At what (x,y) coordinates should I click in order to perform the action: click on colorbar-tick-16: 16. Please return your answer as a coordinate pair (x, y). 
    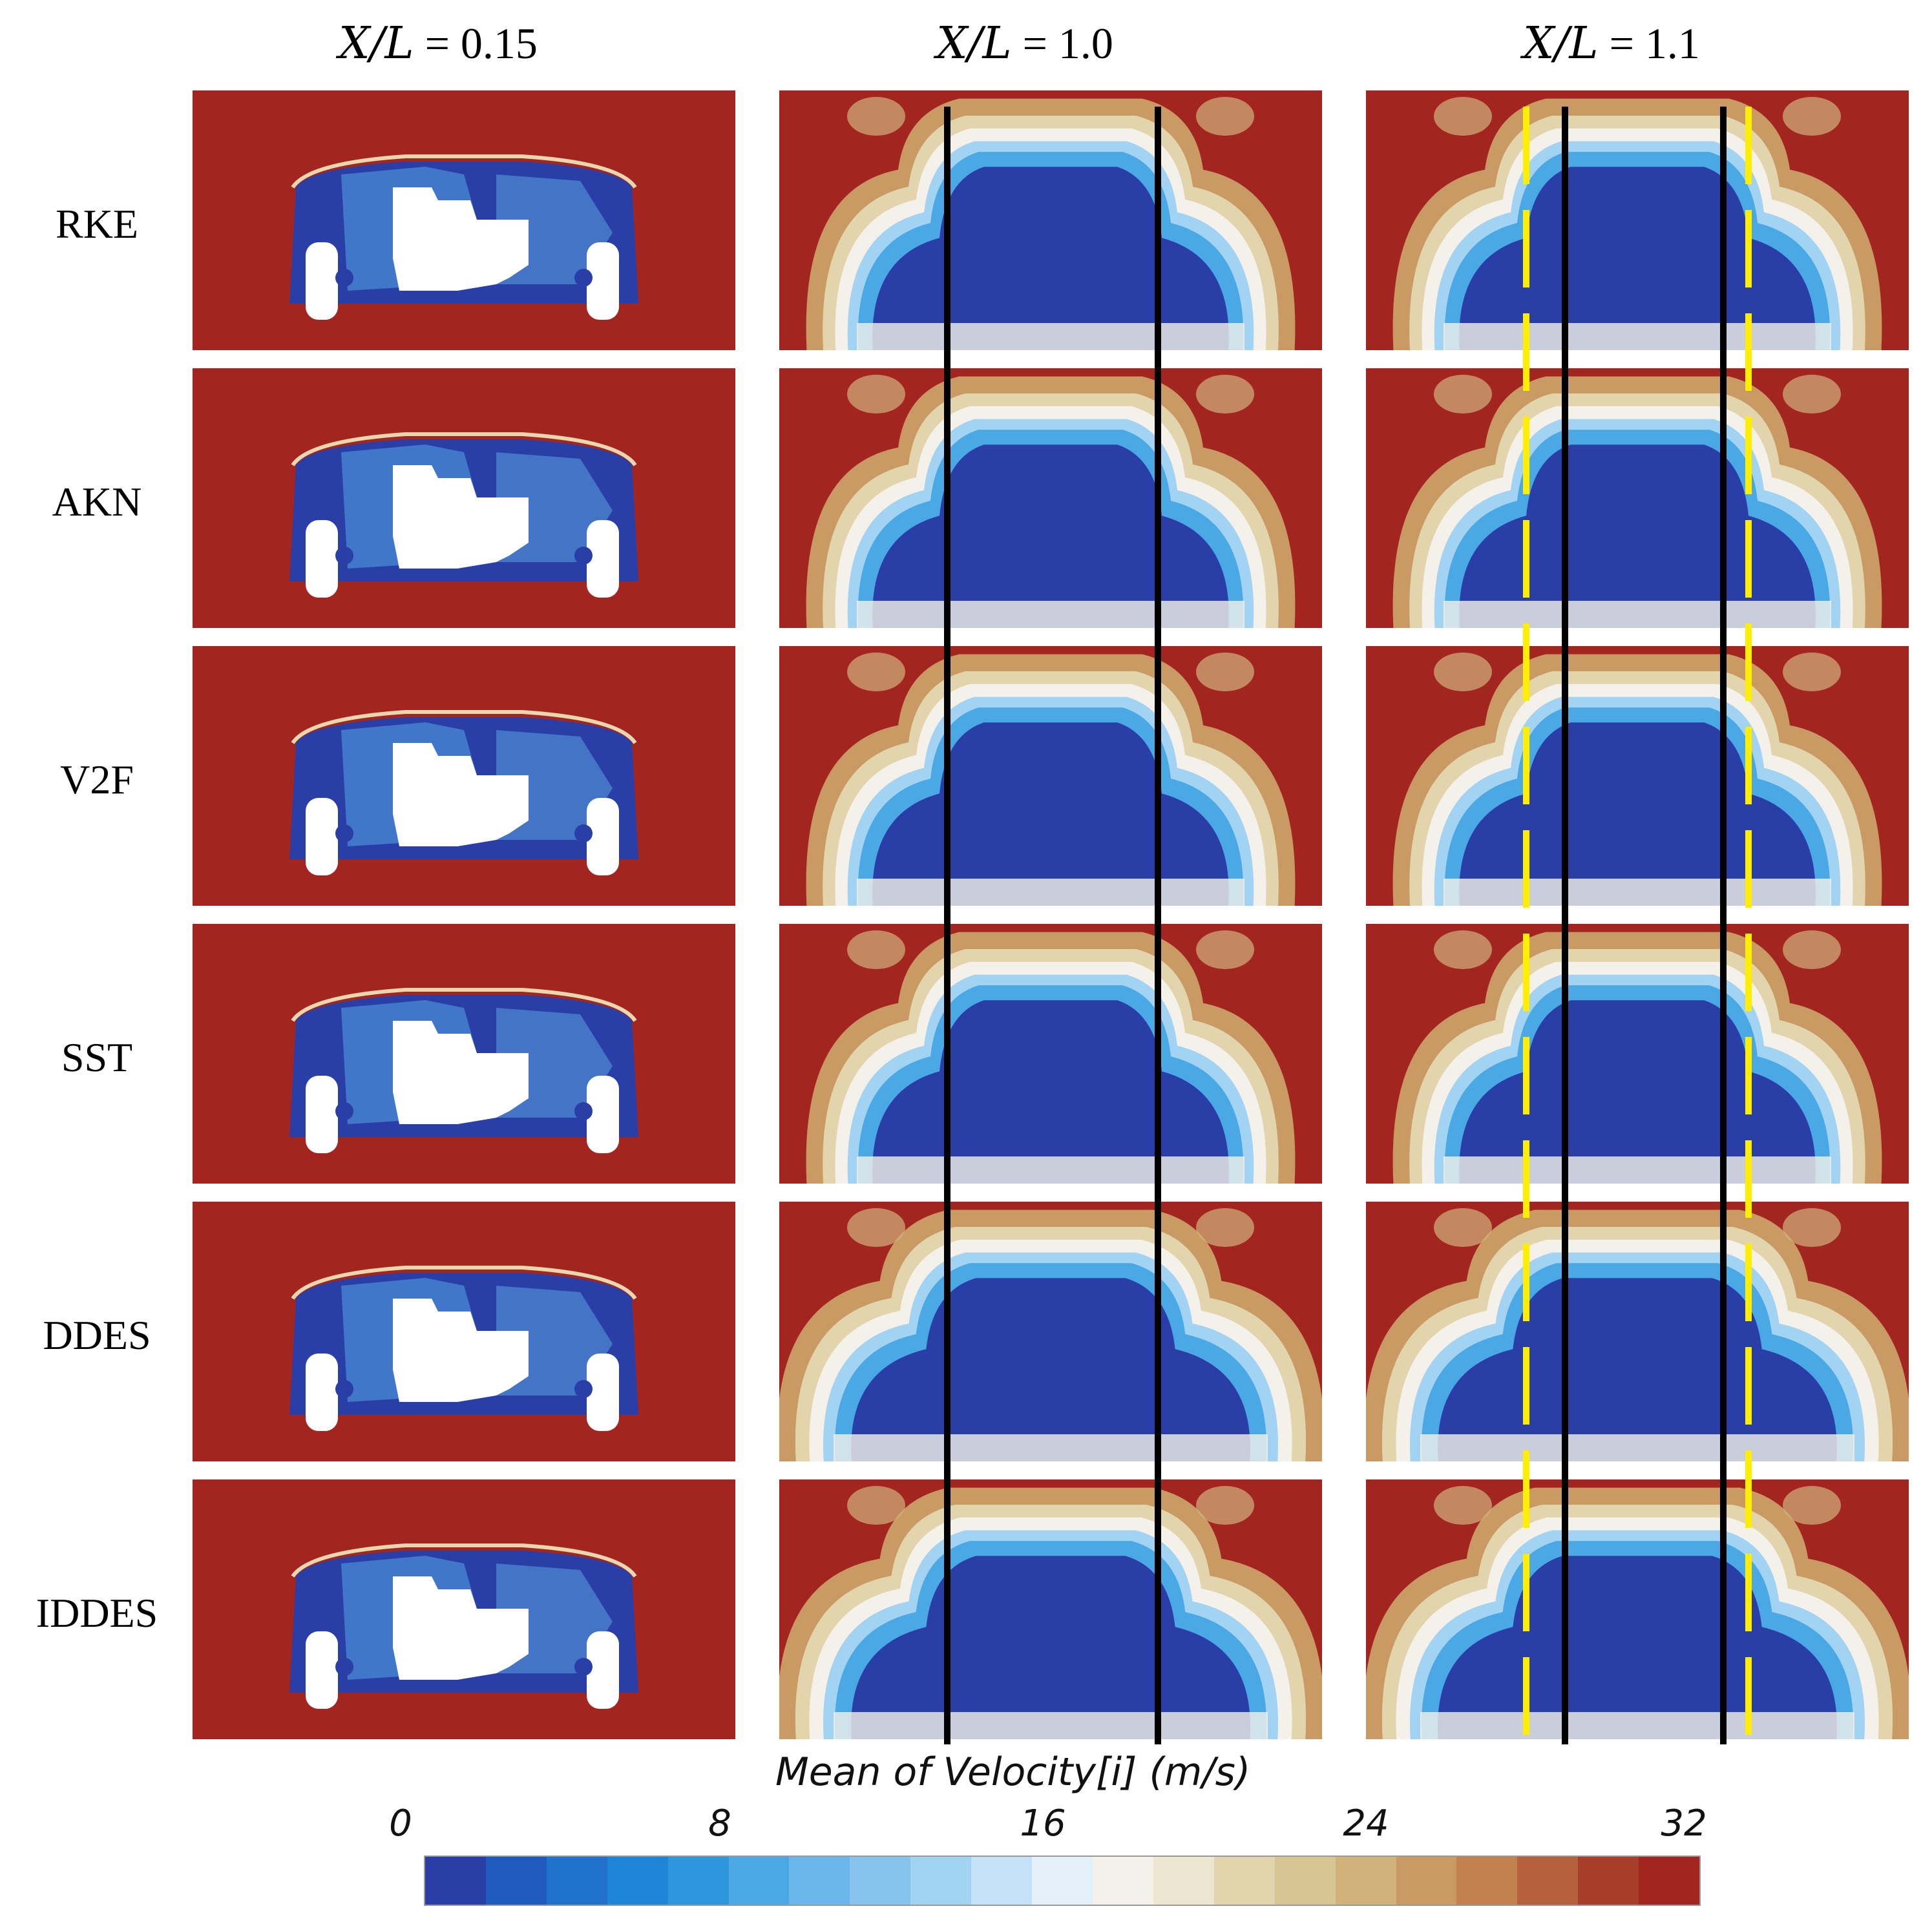
    Looking at the image, I should click on (1043, 1824).